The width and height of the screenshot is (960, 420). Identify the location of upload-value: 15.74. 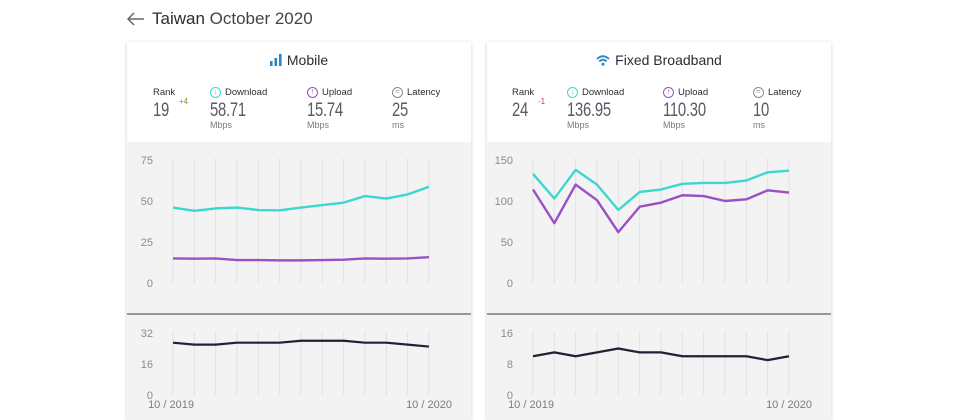
(325, 110).